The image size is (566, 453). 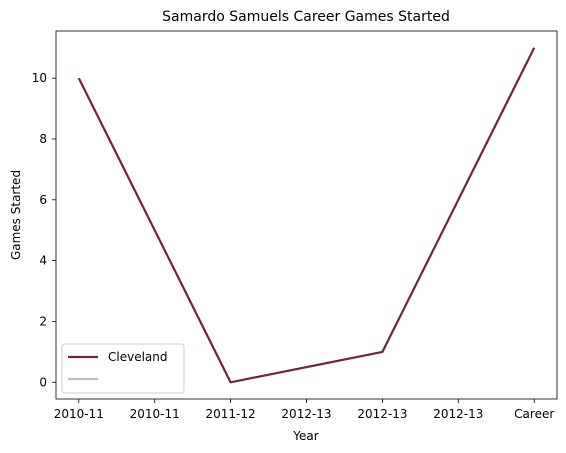 I want to click on y-tick-label: 2, so click(x=43, y=321).